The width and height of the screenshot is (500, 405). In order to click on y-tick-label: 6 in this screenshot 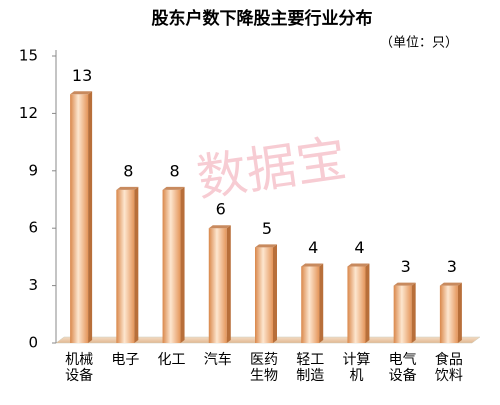, I will do `click(33, 228)`.